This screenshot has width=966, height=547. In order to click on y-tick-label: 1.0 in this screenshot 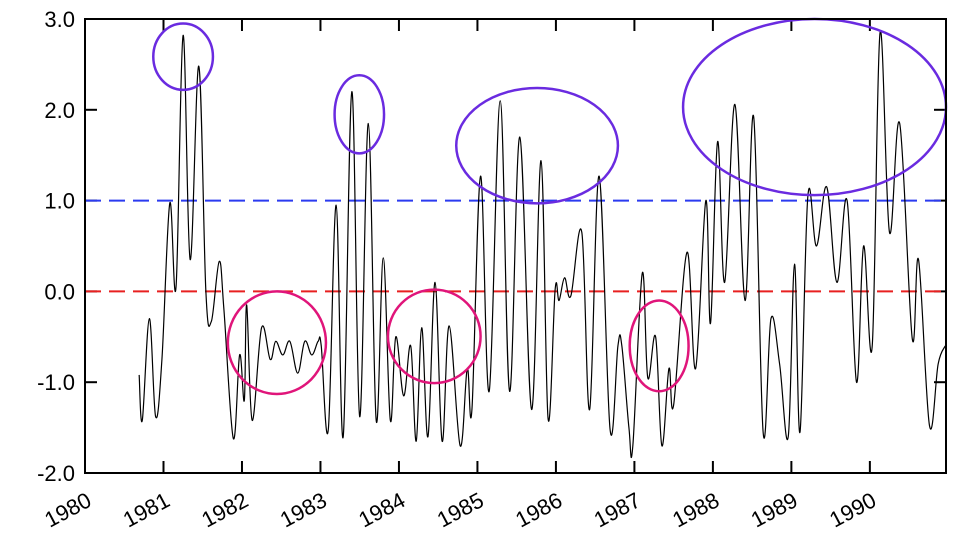, I will do `click(59, 201)`.